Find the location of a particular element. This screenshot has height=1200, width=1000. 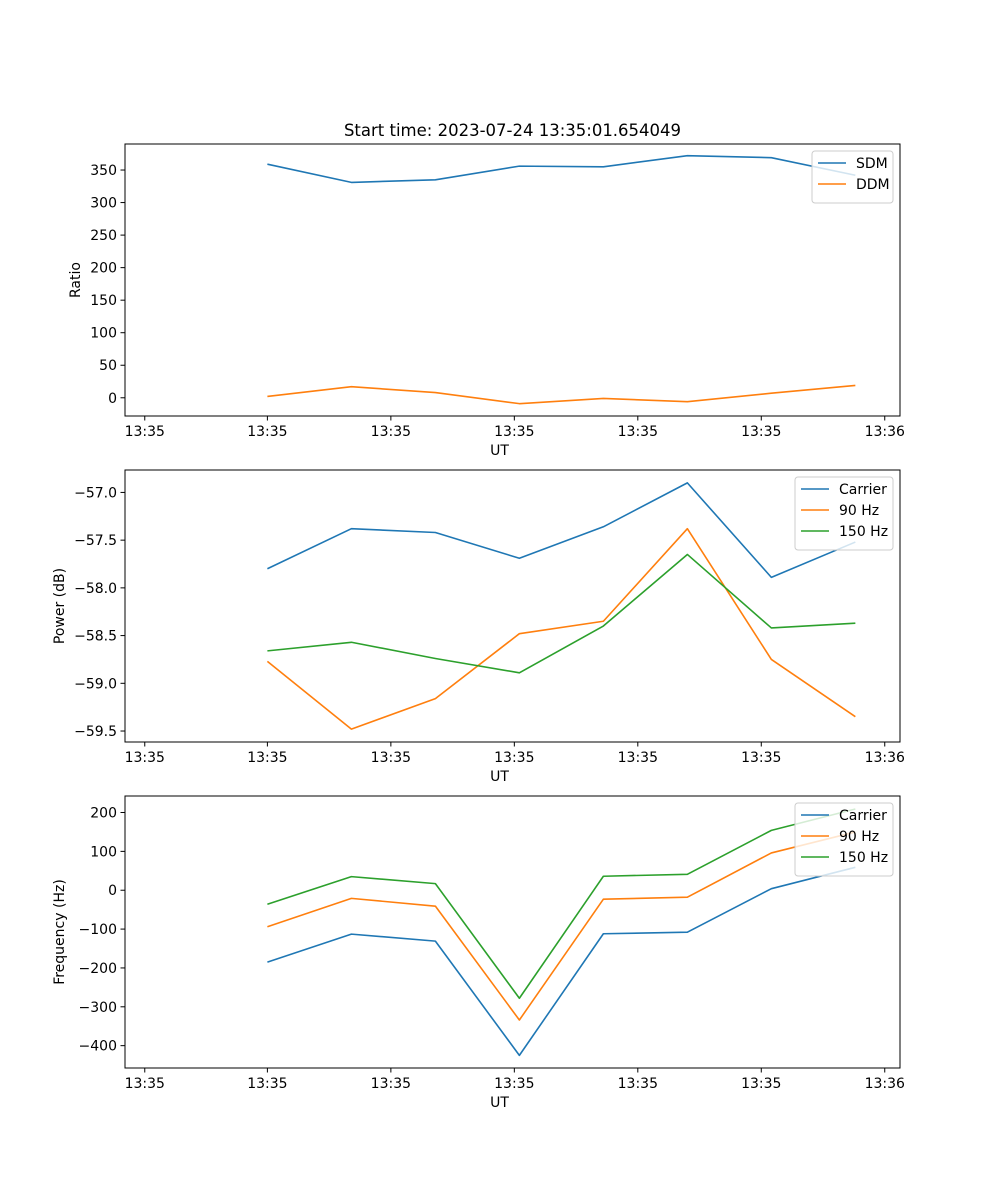

y-axis-label: Ratio is located at coordinates (76, 280).